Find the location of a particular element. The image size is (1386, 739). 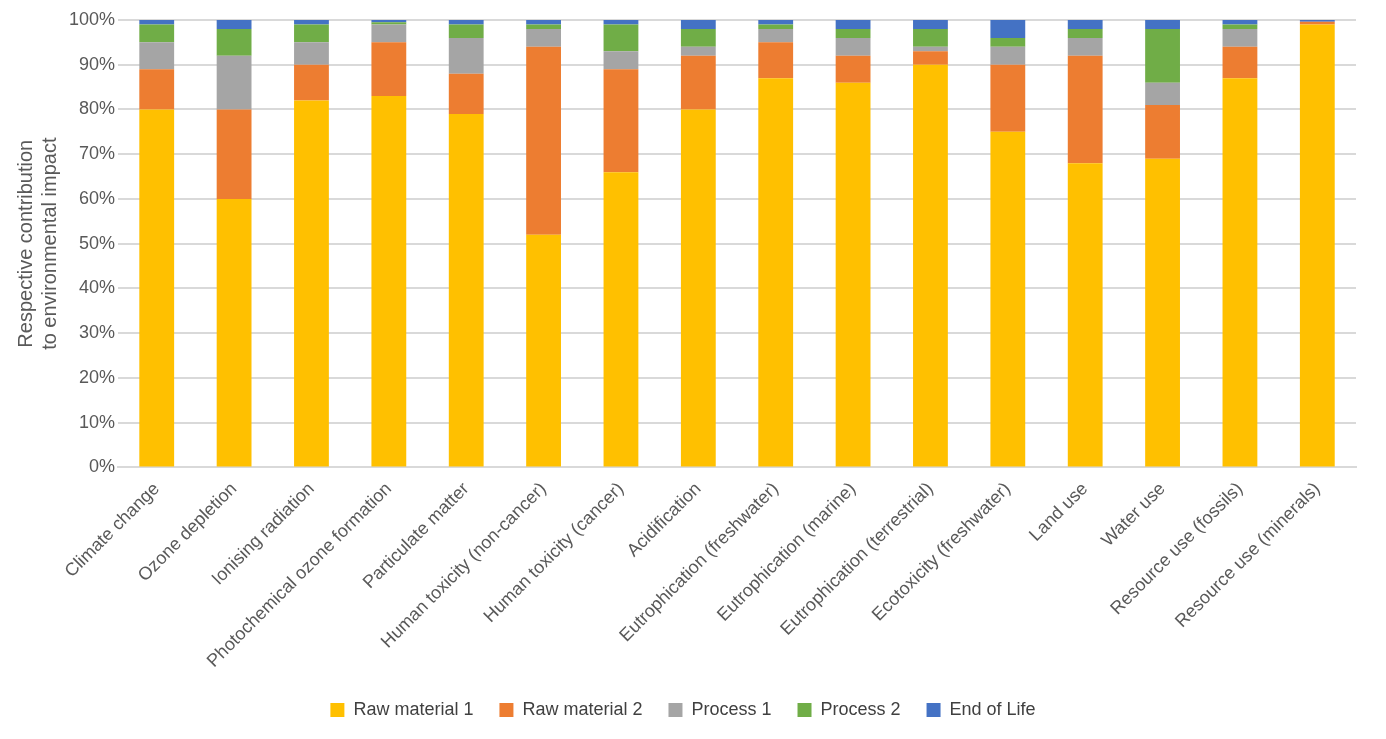

legend-label: End of Life is located at coordinates (992, 708).